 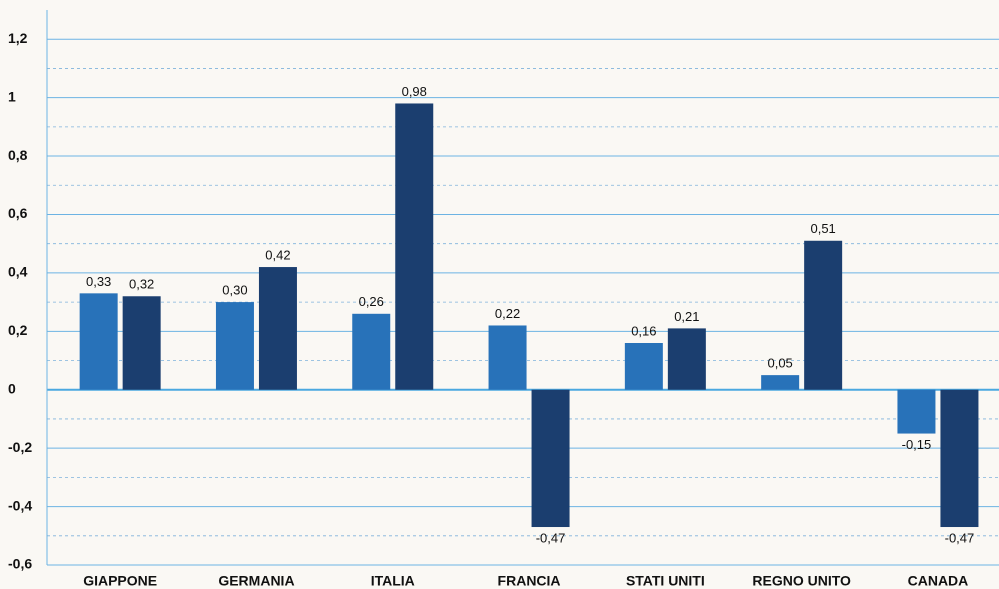 What do you see at coordinates (779, 363) in the screenshot?
I see `value-label: 0,05` at bounding box center [779, 363].